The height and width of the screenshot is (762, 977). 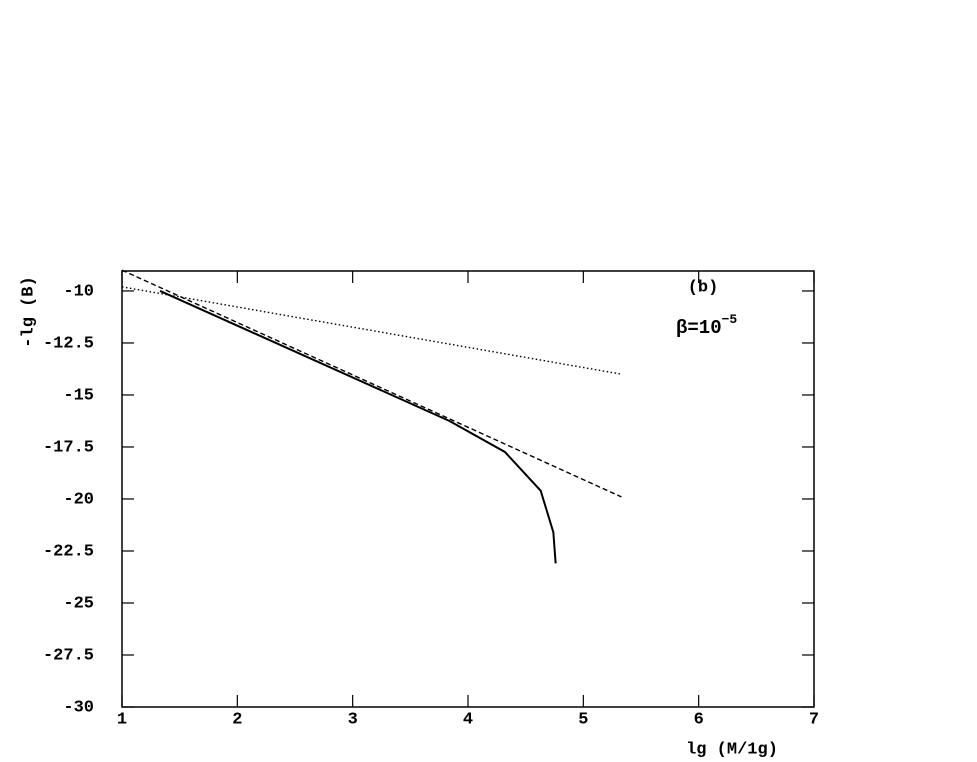 I want to click on y-tick-label: -30, so click(x=78, y=707).